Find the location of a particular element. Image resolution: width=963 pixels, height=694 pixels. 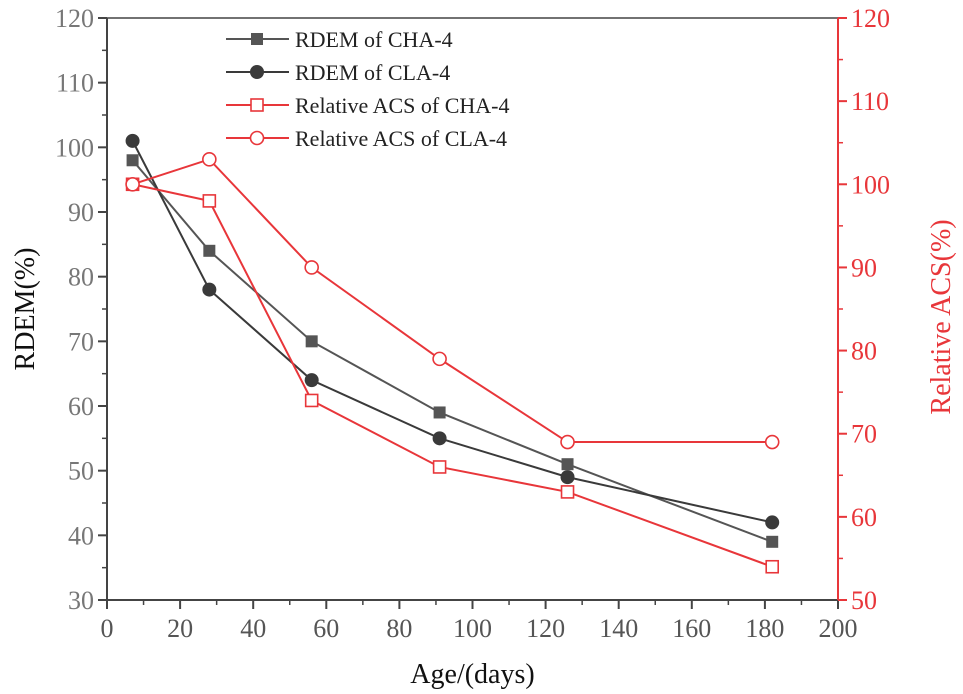

legend-entry: Relative ACS of CLA-4 is located at coordinates (366, 138).